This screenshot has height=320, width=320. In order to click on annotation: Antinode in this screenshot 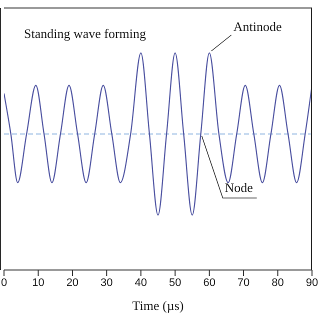, I will do `click(257, 26)`.